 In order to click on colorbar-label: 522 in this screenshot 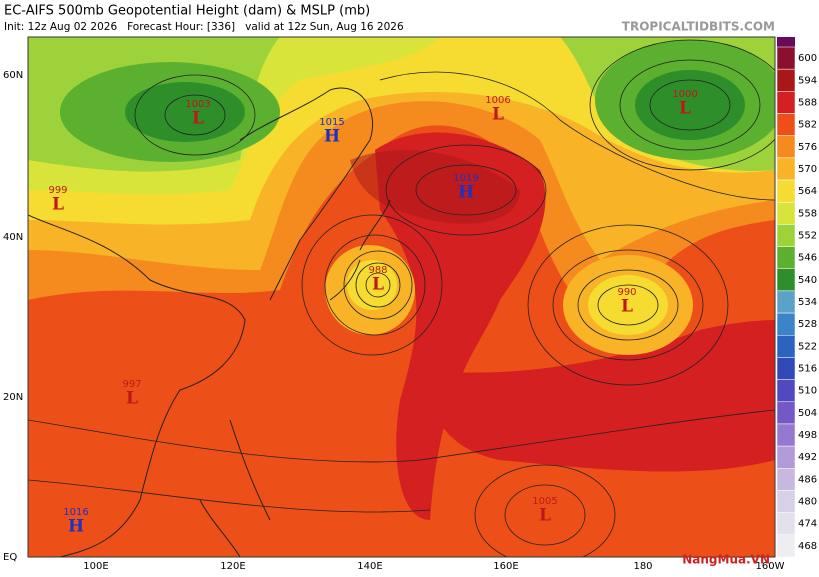, I will do `click(807, 346)`.